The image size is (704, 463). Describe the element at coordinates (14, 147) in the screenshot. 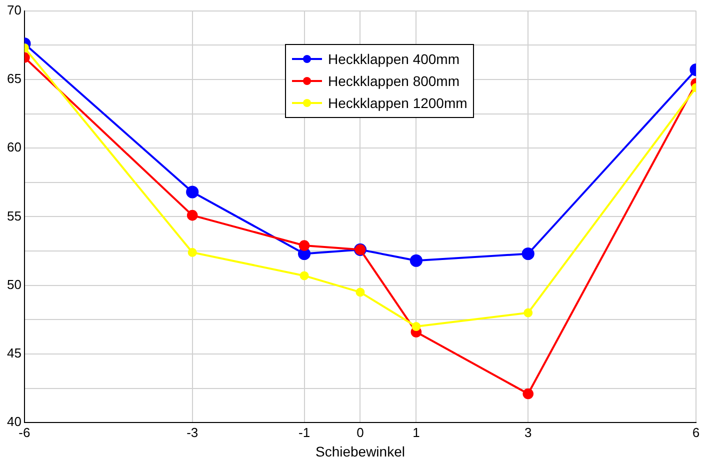

I see `y-tick-label: 60` at that location.